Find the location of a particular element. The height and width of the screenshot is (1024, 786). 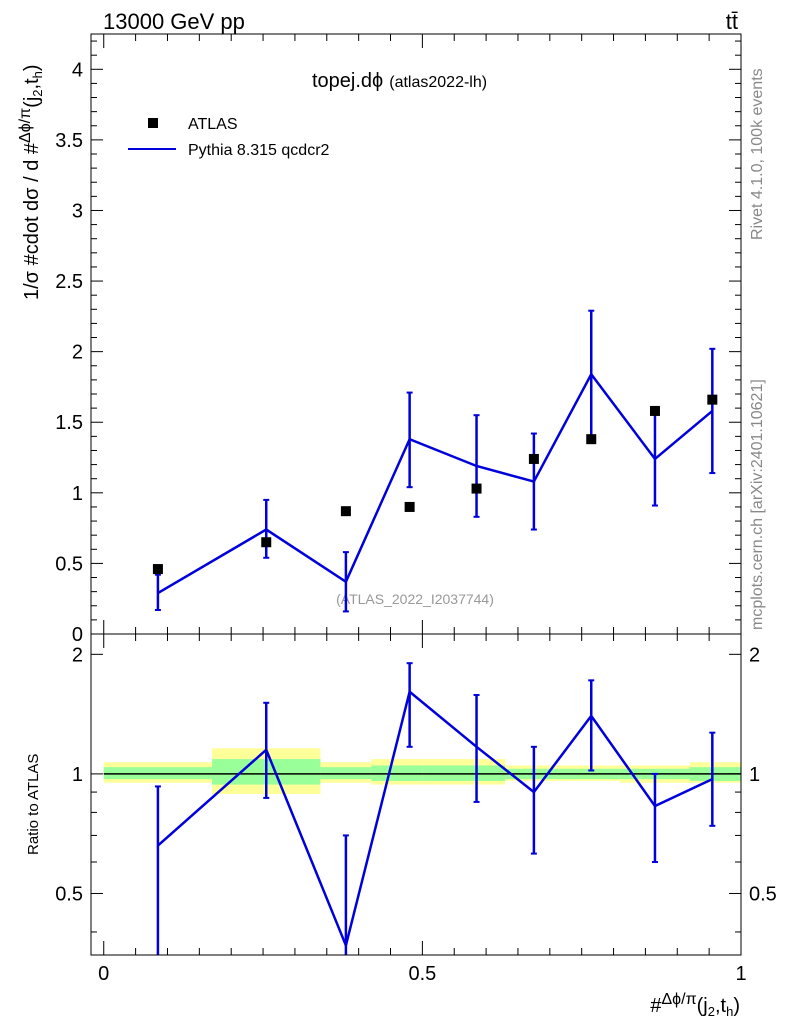

legend-atlas-label: ATLAS is located at coordinates (213, 124).